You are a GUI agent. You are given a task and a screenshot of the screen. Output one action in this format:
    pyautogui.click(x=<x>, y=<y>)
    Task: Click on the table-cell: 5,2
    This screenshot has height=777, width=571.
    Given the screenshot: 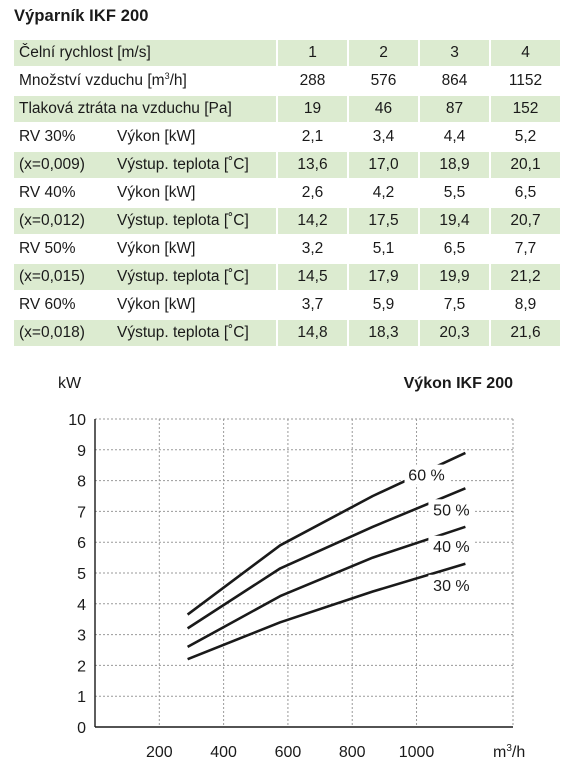 What is the action you would take?
    pyautogui.click(x=524, y=137)
    